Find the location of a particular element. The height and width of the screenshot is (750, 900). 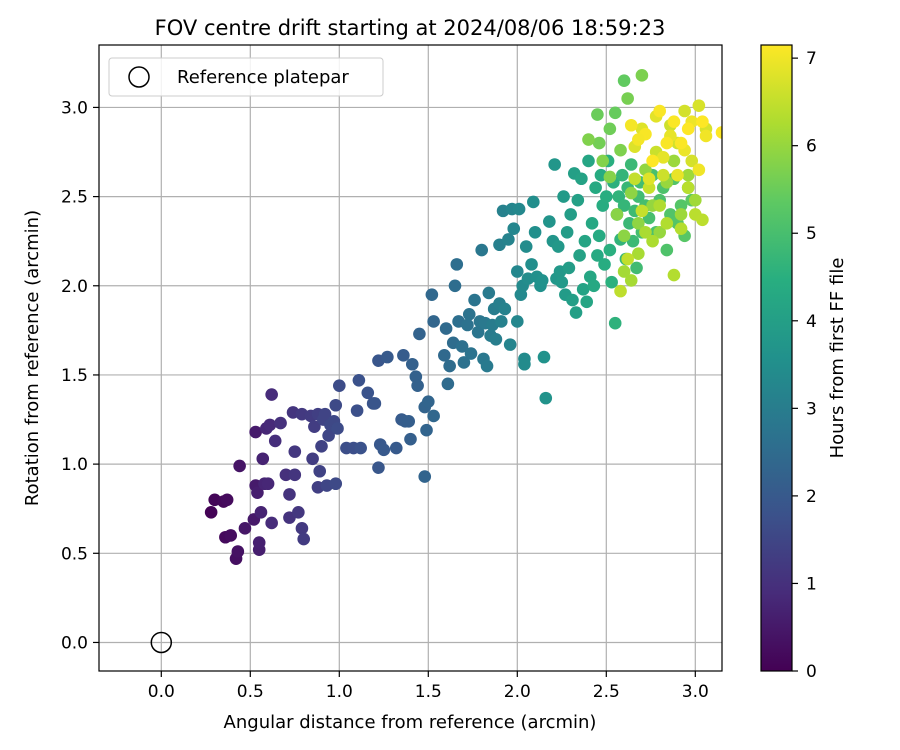

y-axis-label: Rotation from reference (arcmin) is located at coordinates (32, 358).